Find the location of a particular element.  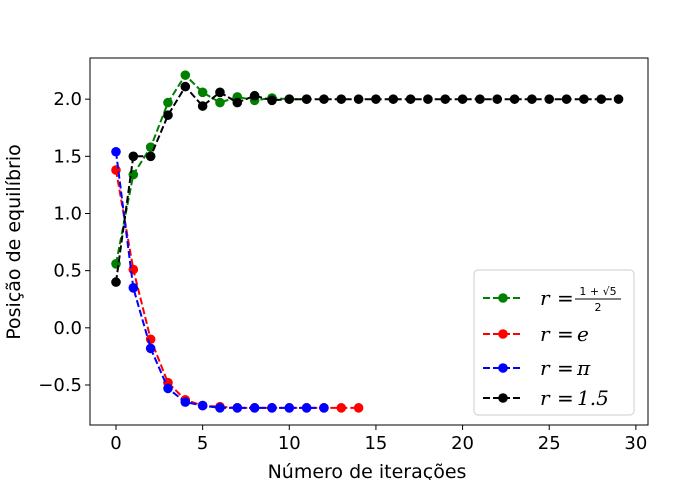

x-axis-ticks: 0 5 10 15 20 25 30 is located at coordinates (378, 439).